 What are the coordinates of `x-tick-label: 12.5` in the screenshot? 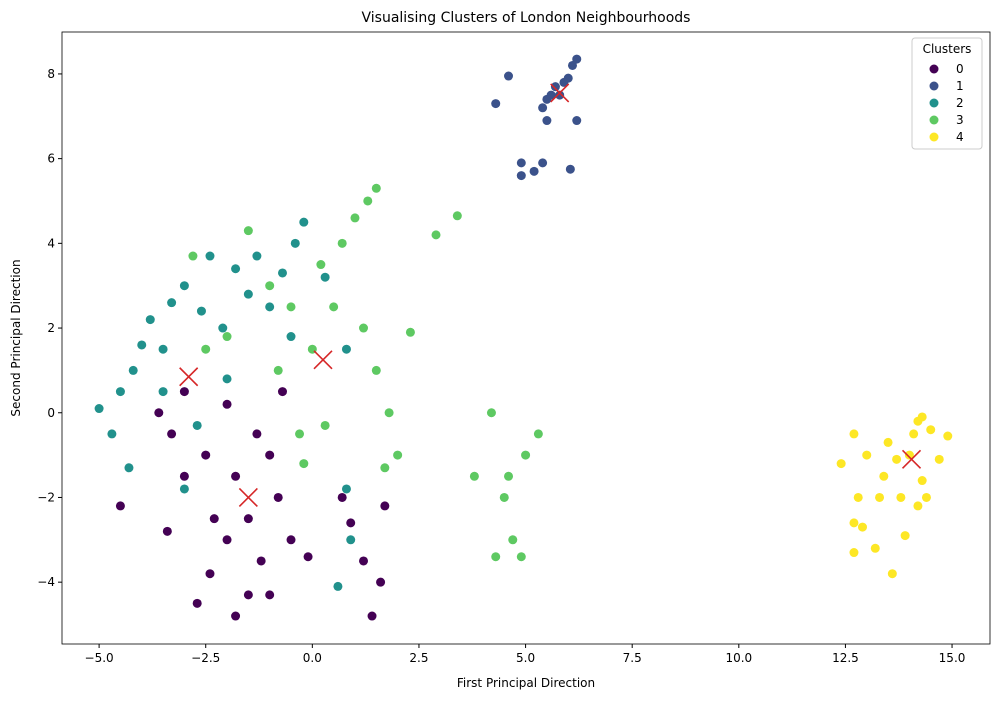 It's located at (845, 658).